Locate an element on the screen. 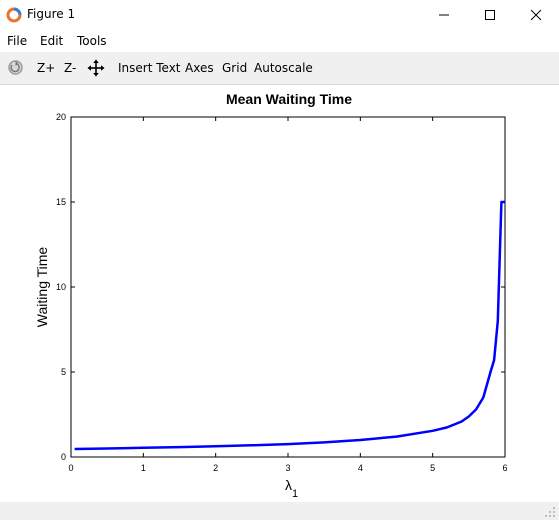 This screenshot has height=520, width=559. y-tick-label: 20 is located at coordinates (61, 117).